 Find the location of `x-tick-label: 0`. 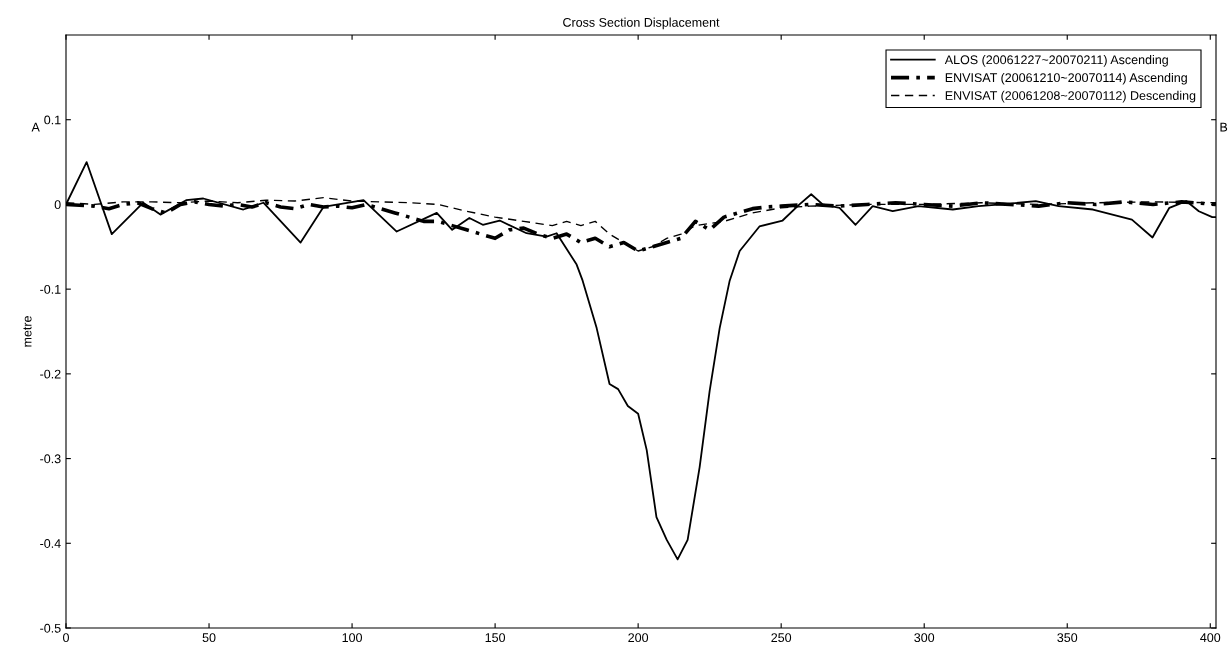

x-tick-label: 0 is located at coordinates (66, 638).